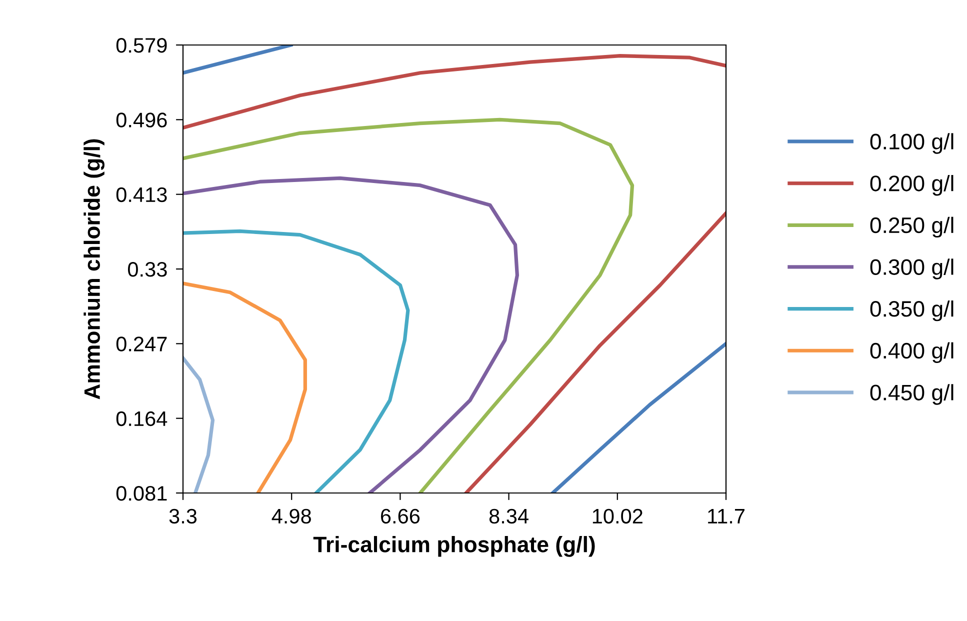 The height and width of the screenshot is (621, 967). What do you see at coordinates (454, 546) in the screenshot?
I see `x-axis-title: Tri-calcium phosphate (g/l)` at bounding box center [454, 546].